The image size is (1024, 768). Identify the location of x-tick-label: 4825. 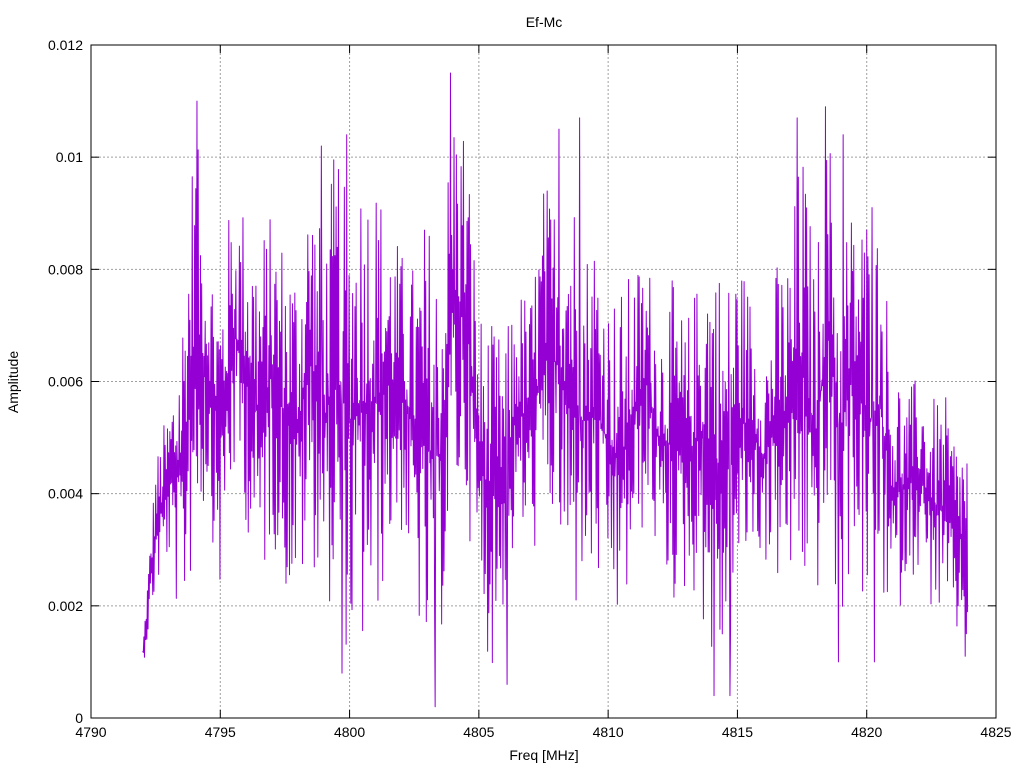
(995, 732).